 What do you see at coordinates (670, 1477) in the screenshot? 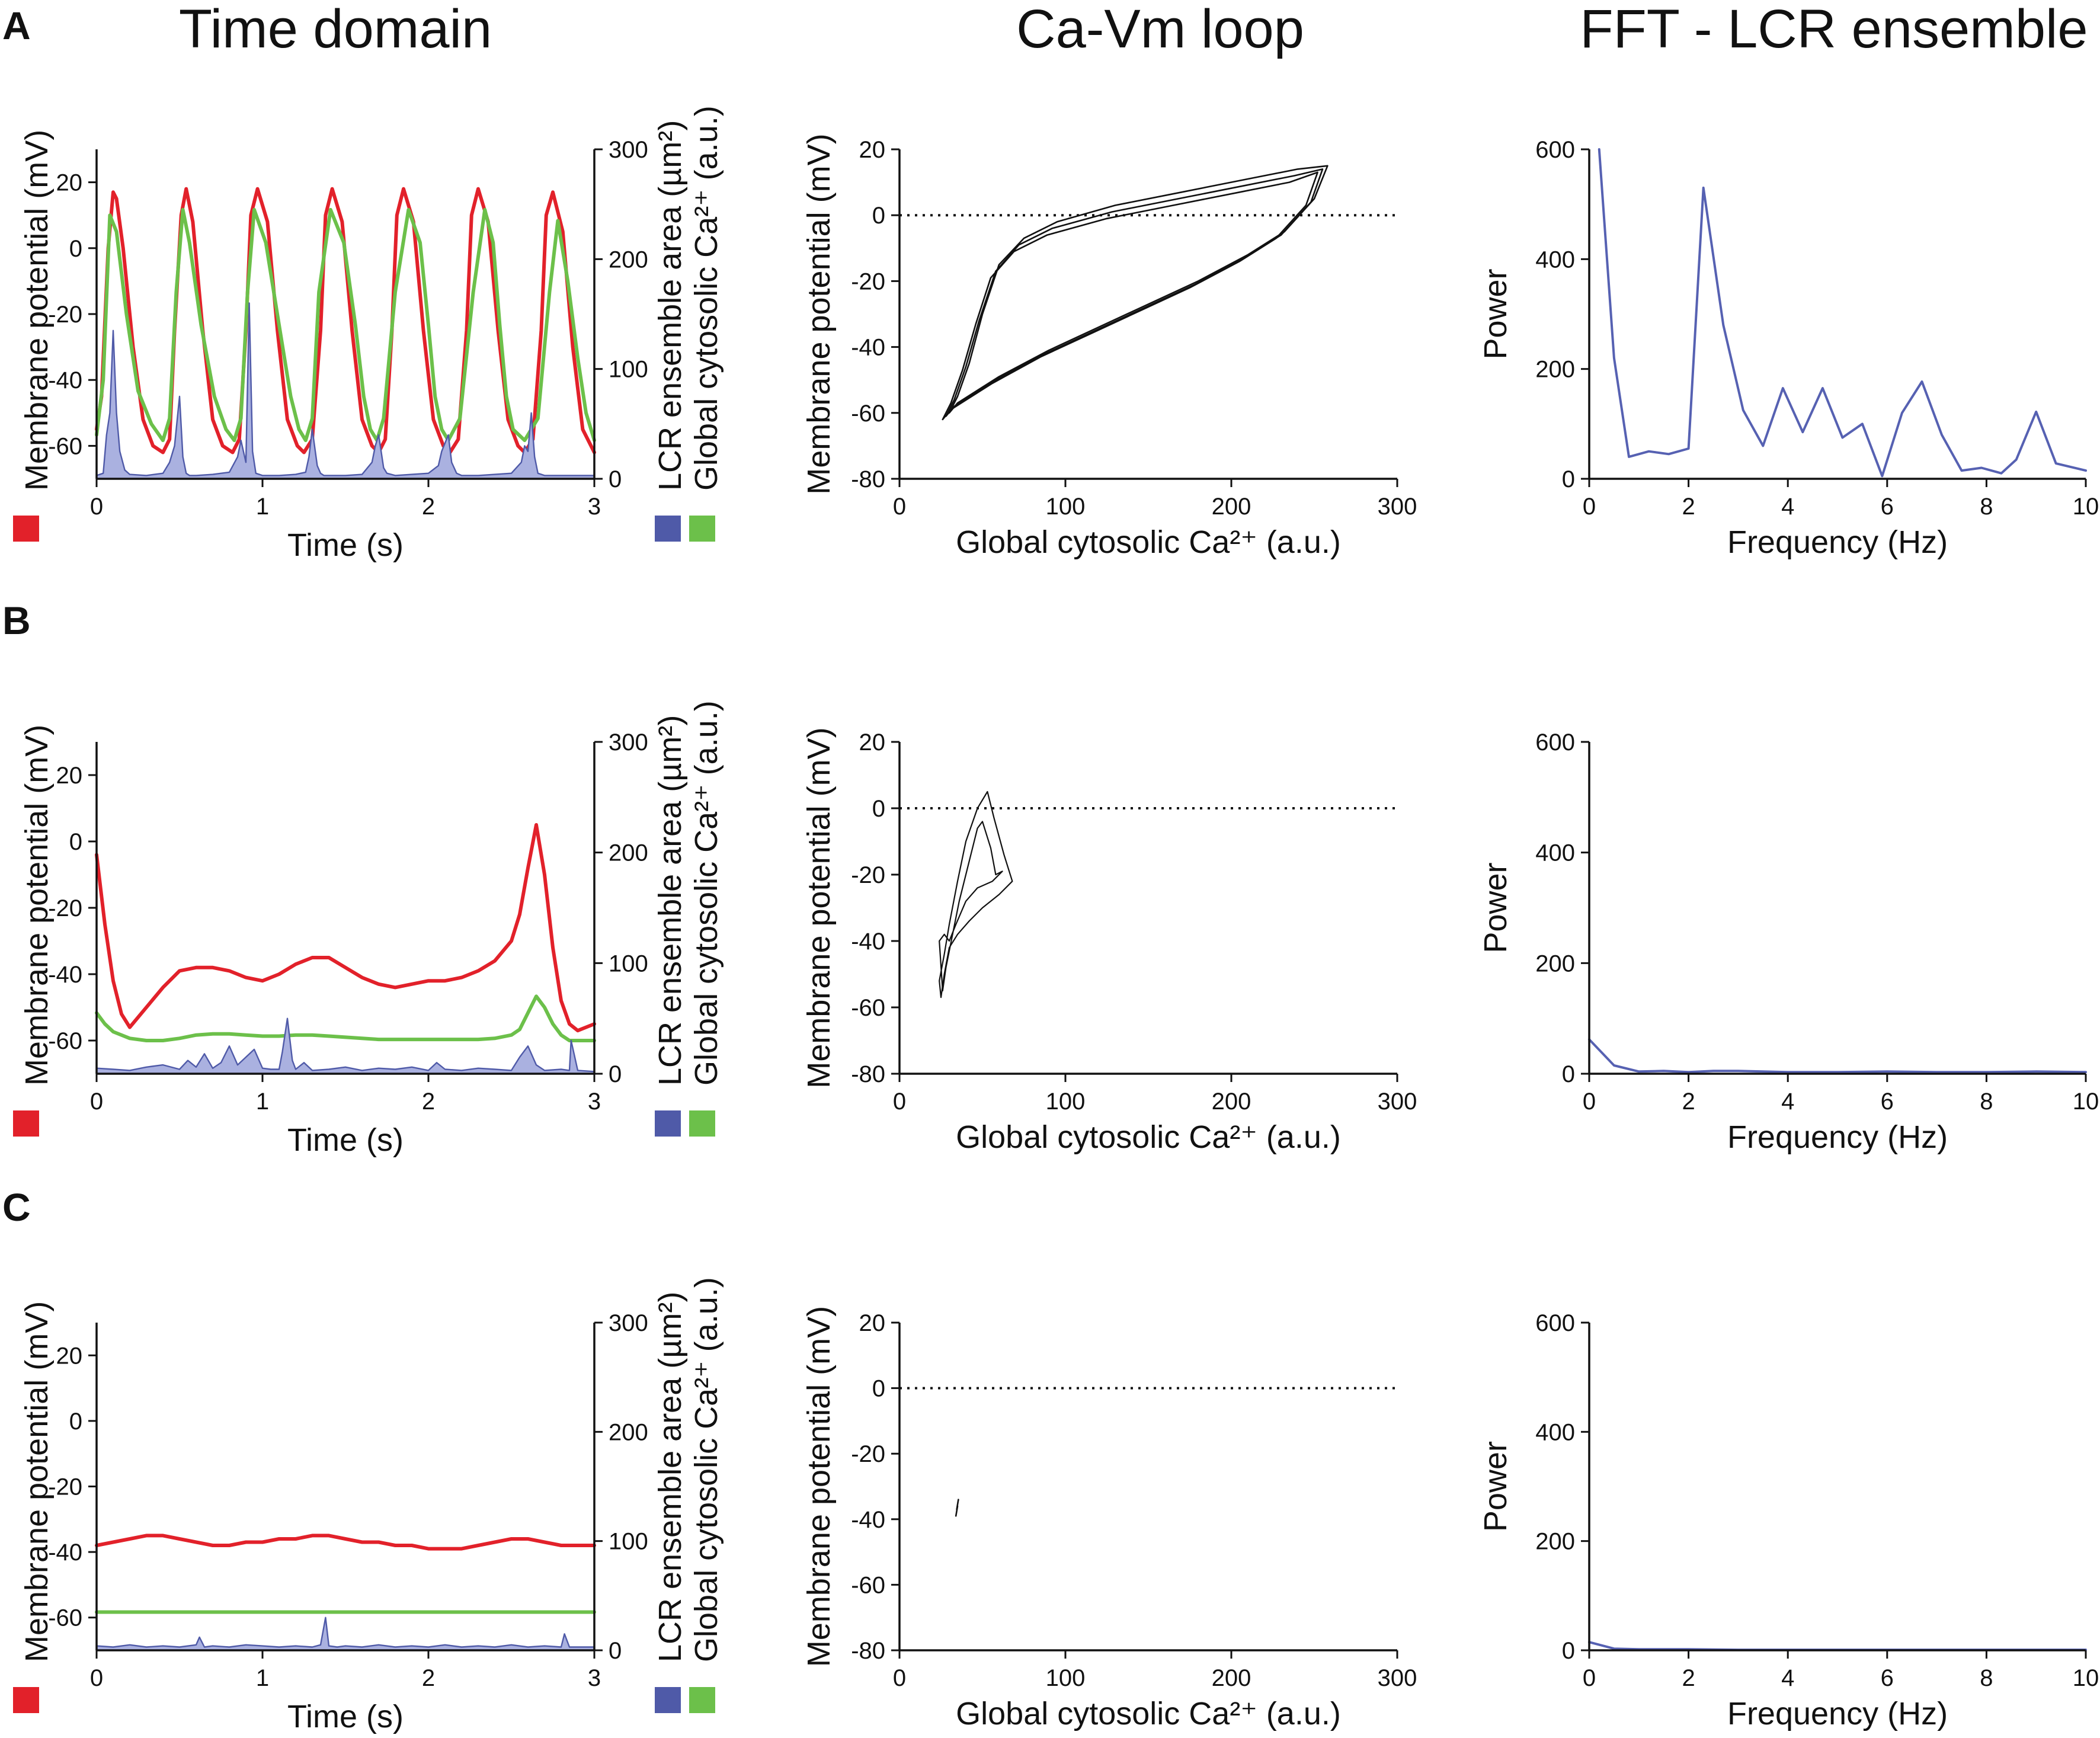
I see `panel-c-time-y2-label-lcr: LCR ensemble area (µm²)` at bounding box center [670, 1477].